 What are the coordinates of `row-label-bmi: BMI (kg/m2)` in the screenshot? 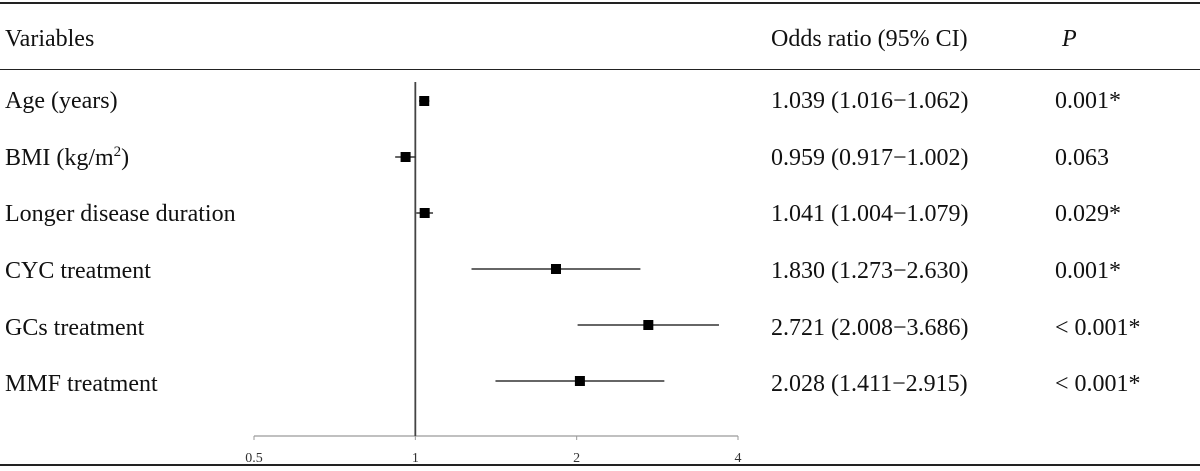 It's located at (67, 158).